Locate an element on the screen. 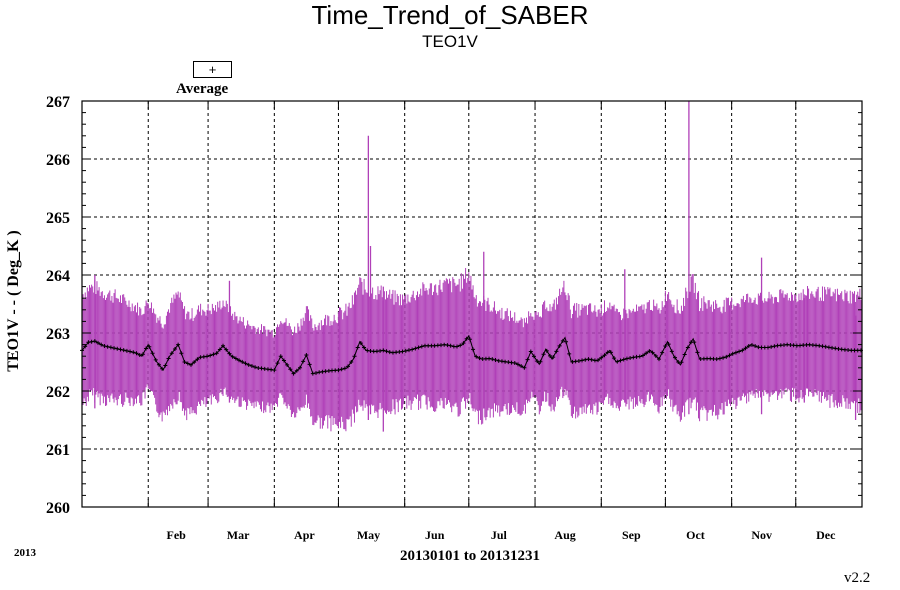  x-tick-label: Feb is located at coordinates (176, 535).